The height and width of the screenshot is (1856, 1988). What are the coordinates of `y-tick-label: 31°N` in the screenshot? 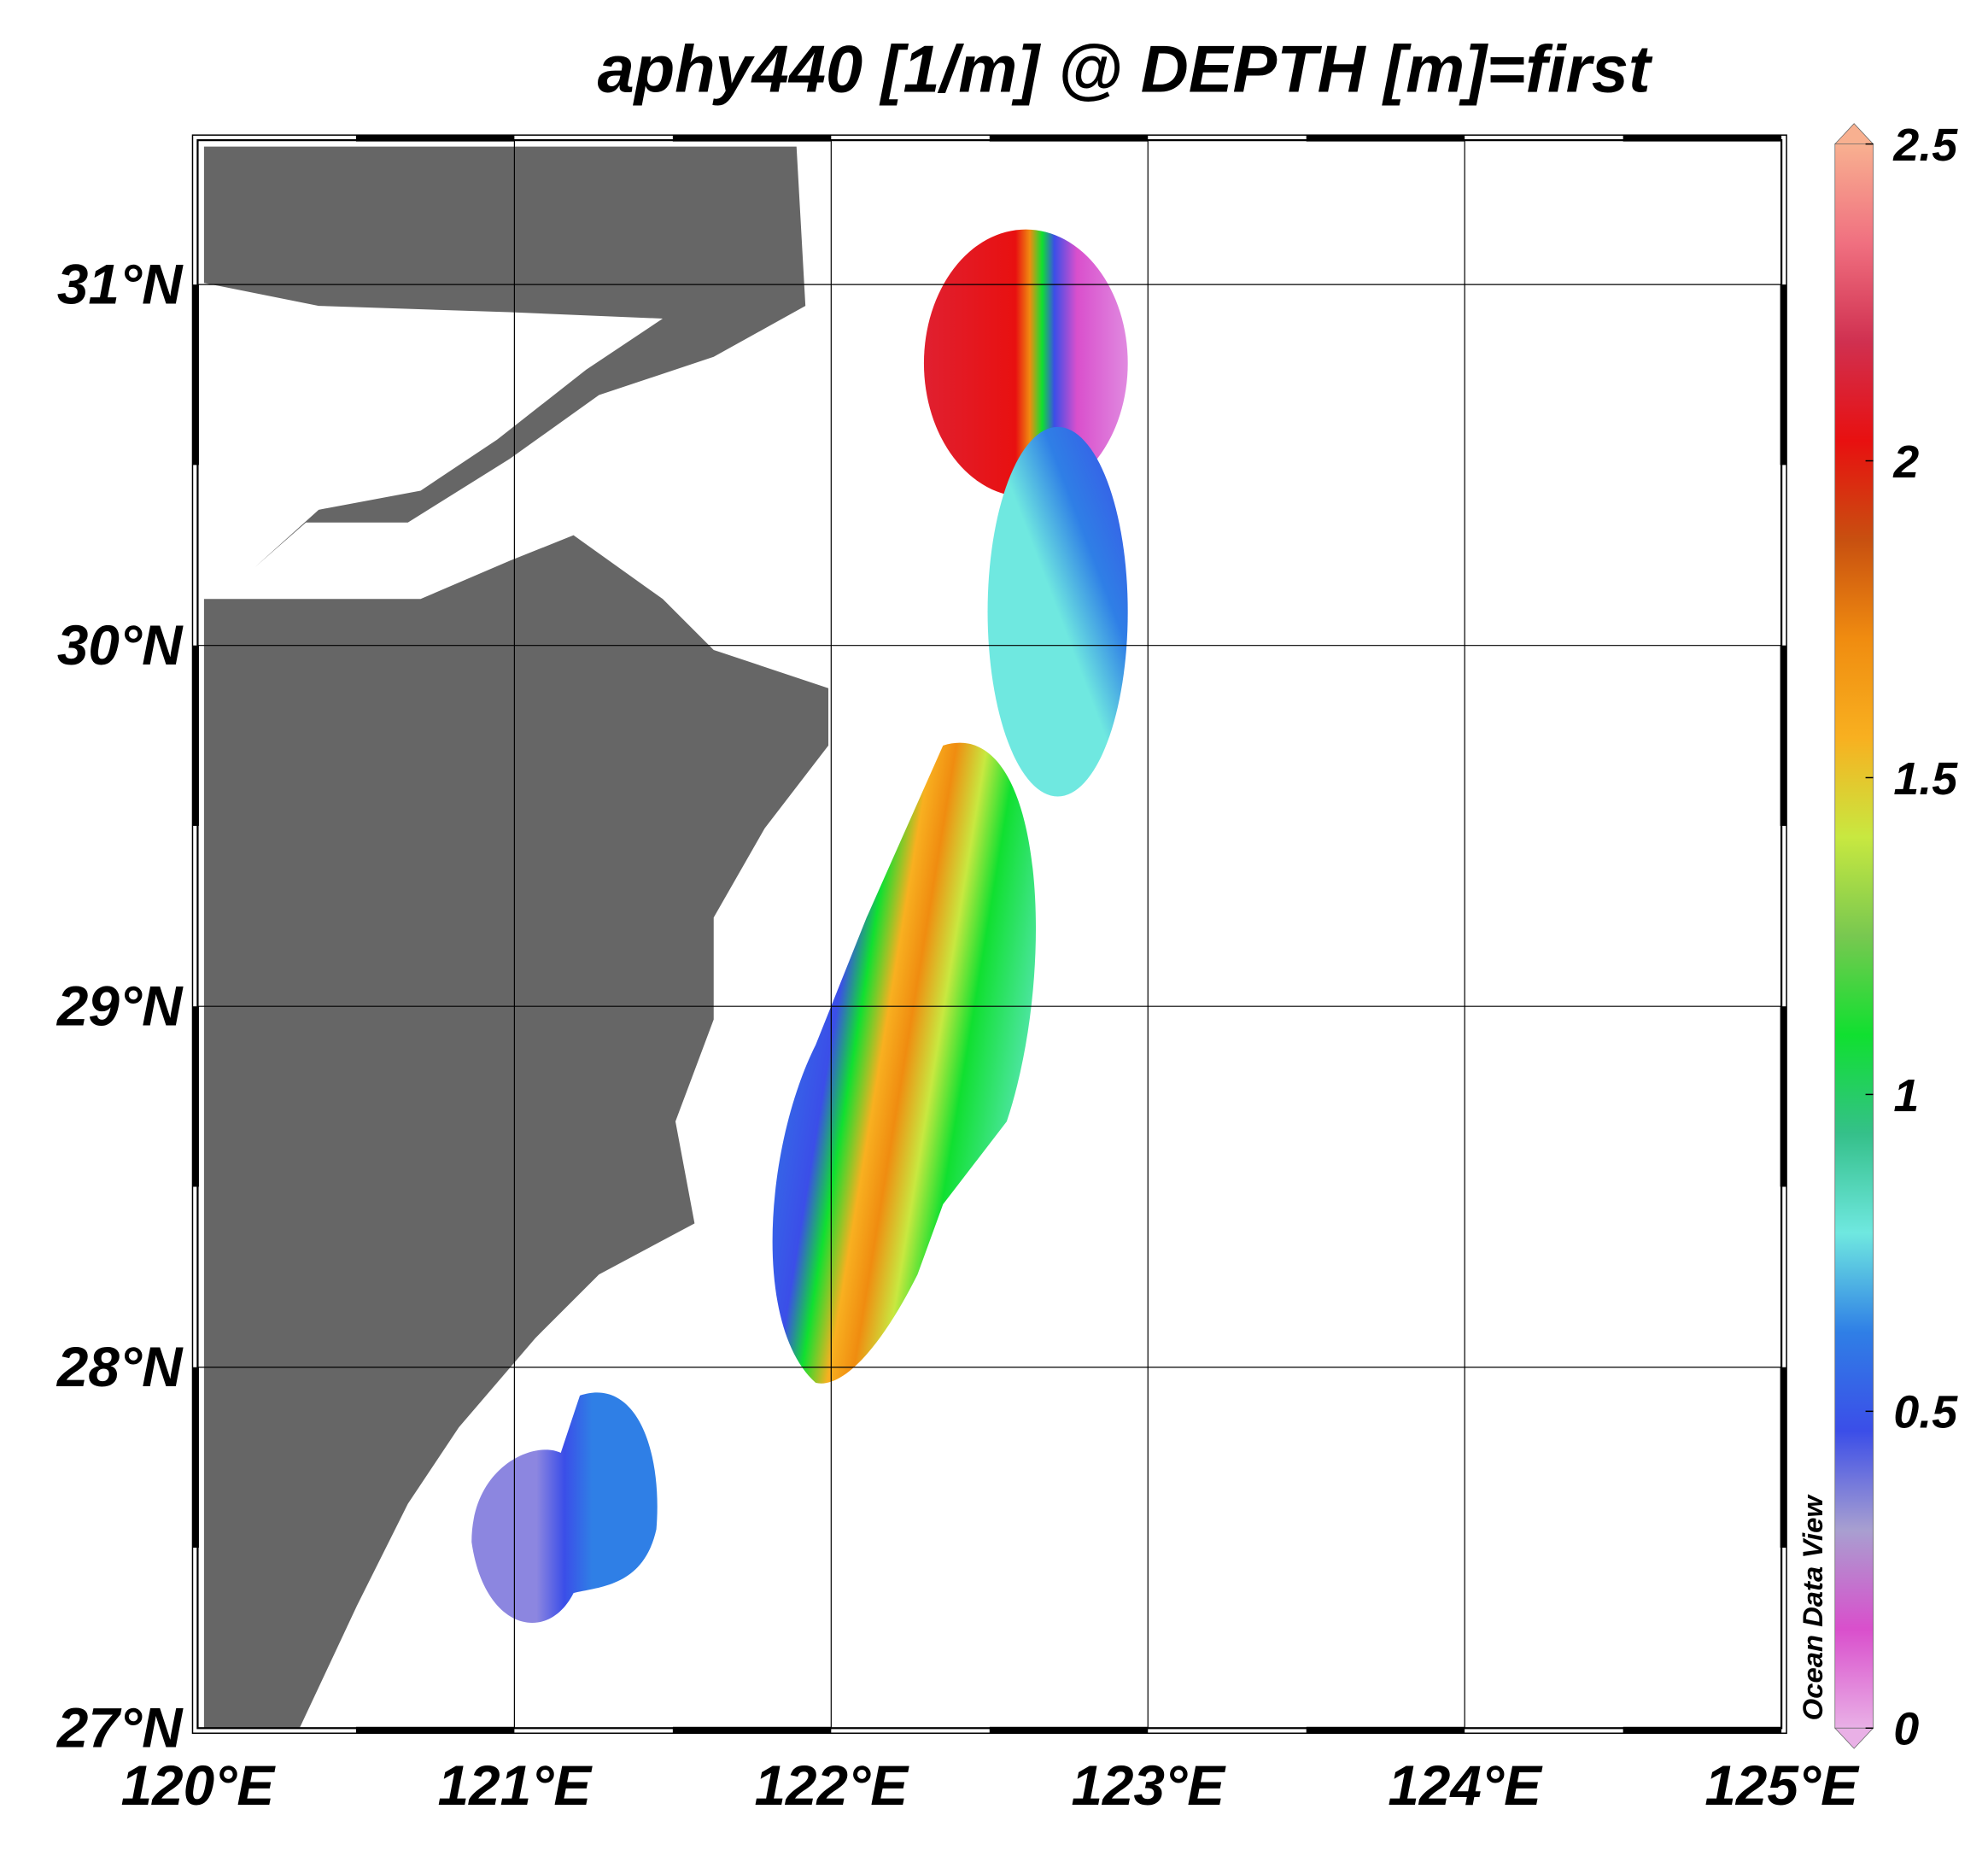 It's located at (120, 285).